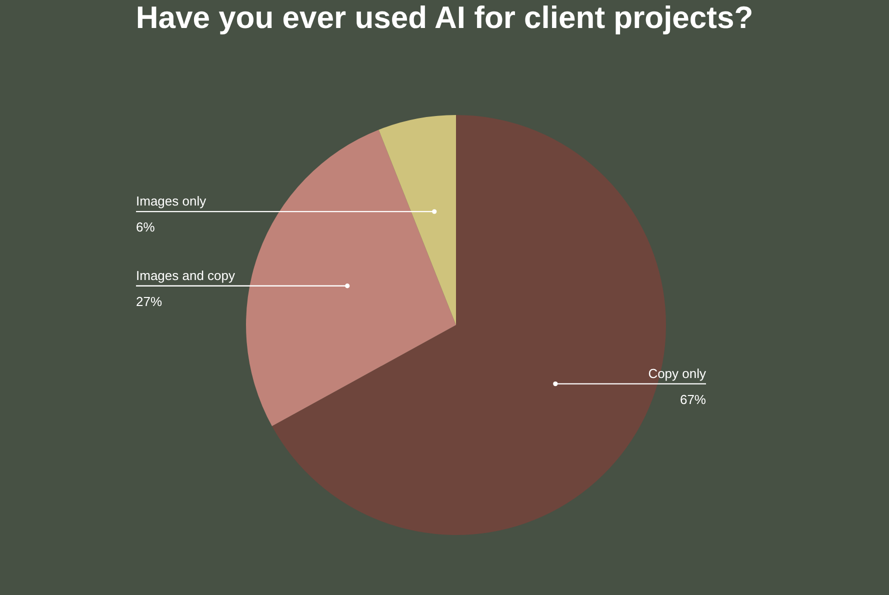 The height and width of the screenshot is (595, 889). Describe the element at coordinates (693, 399) in the screenshot. I see `data-label: 67%` at that location.